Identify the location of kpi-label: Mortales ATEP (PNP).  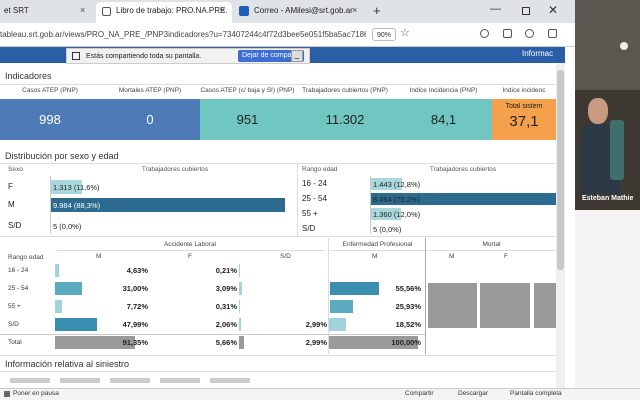
(150, 90).